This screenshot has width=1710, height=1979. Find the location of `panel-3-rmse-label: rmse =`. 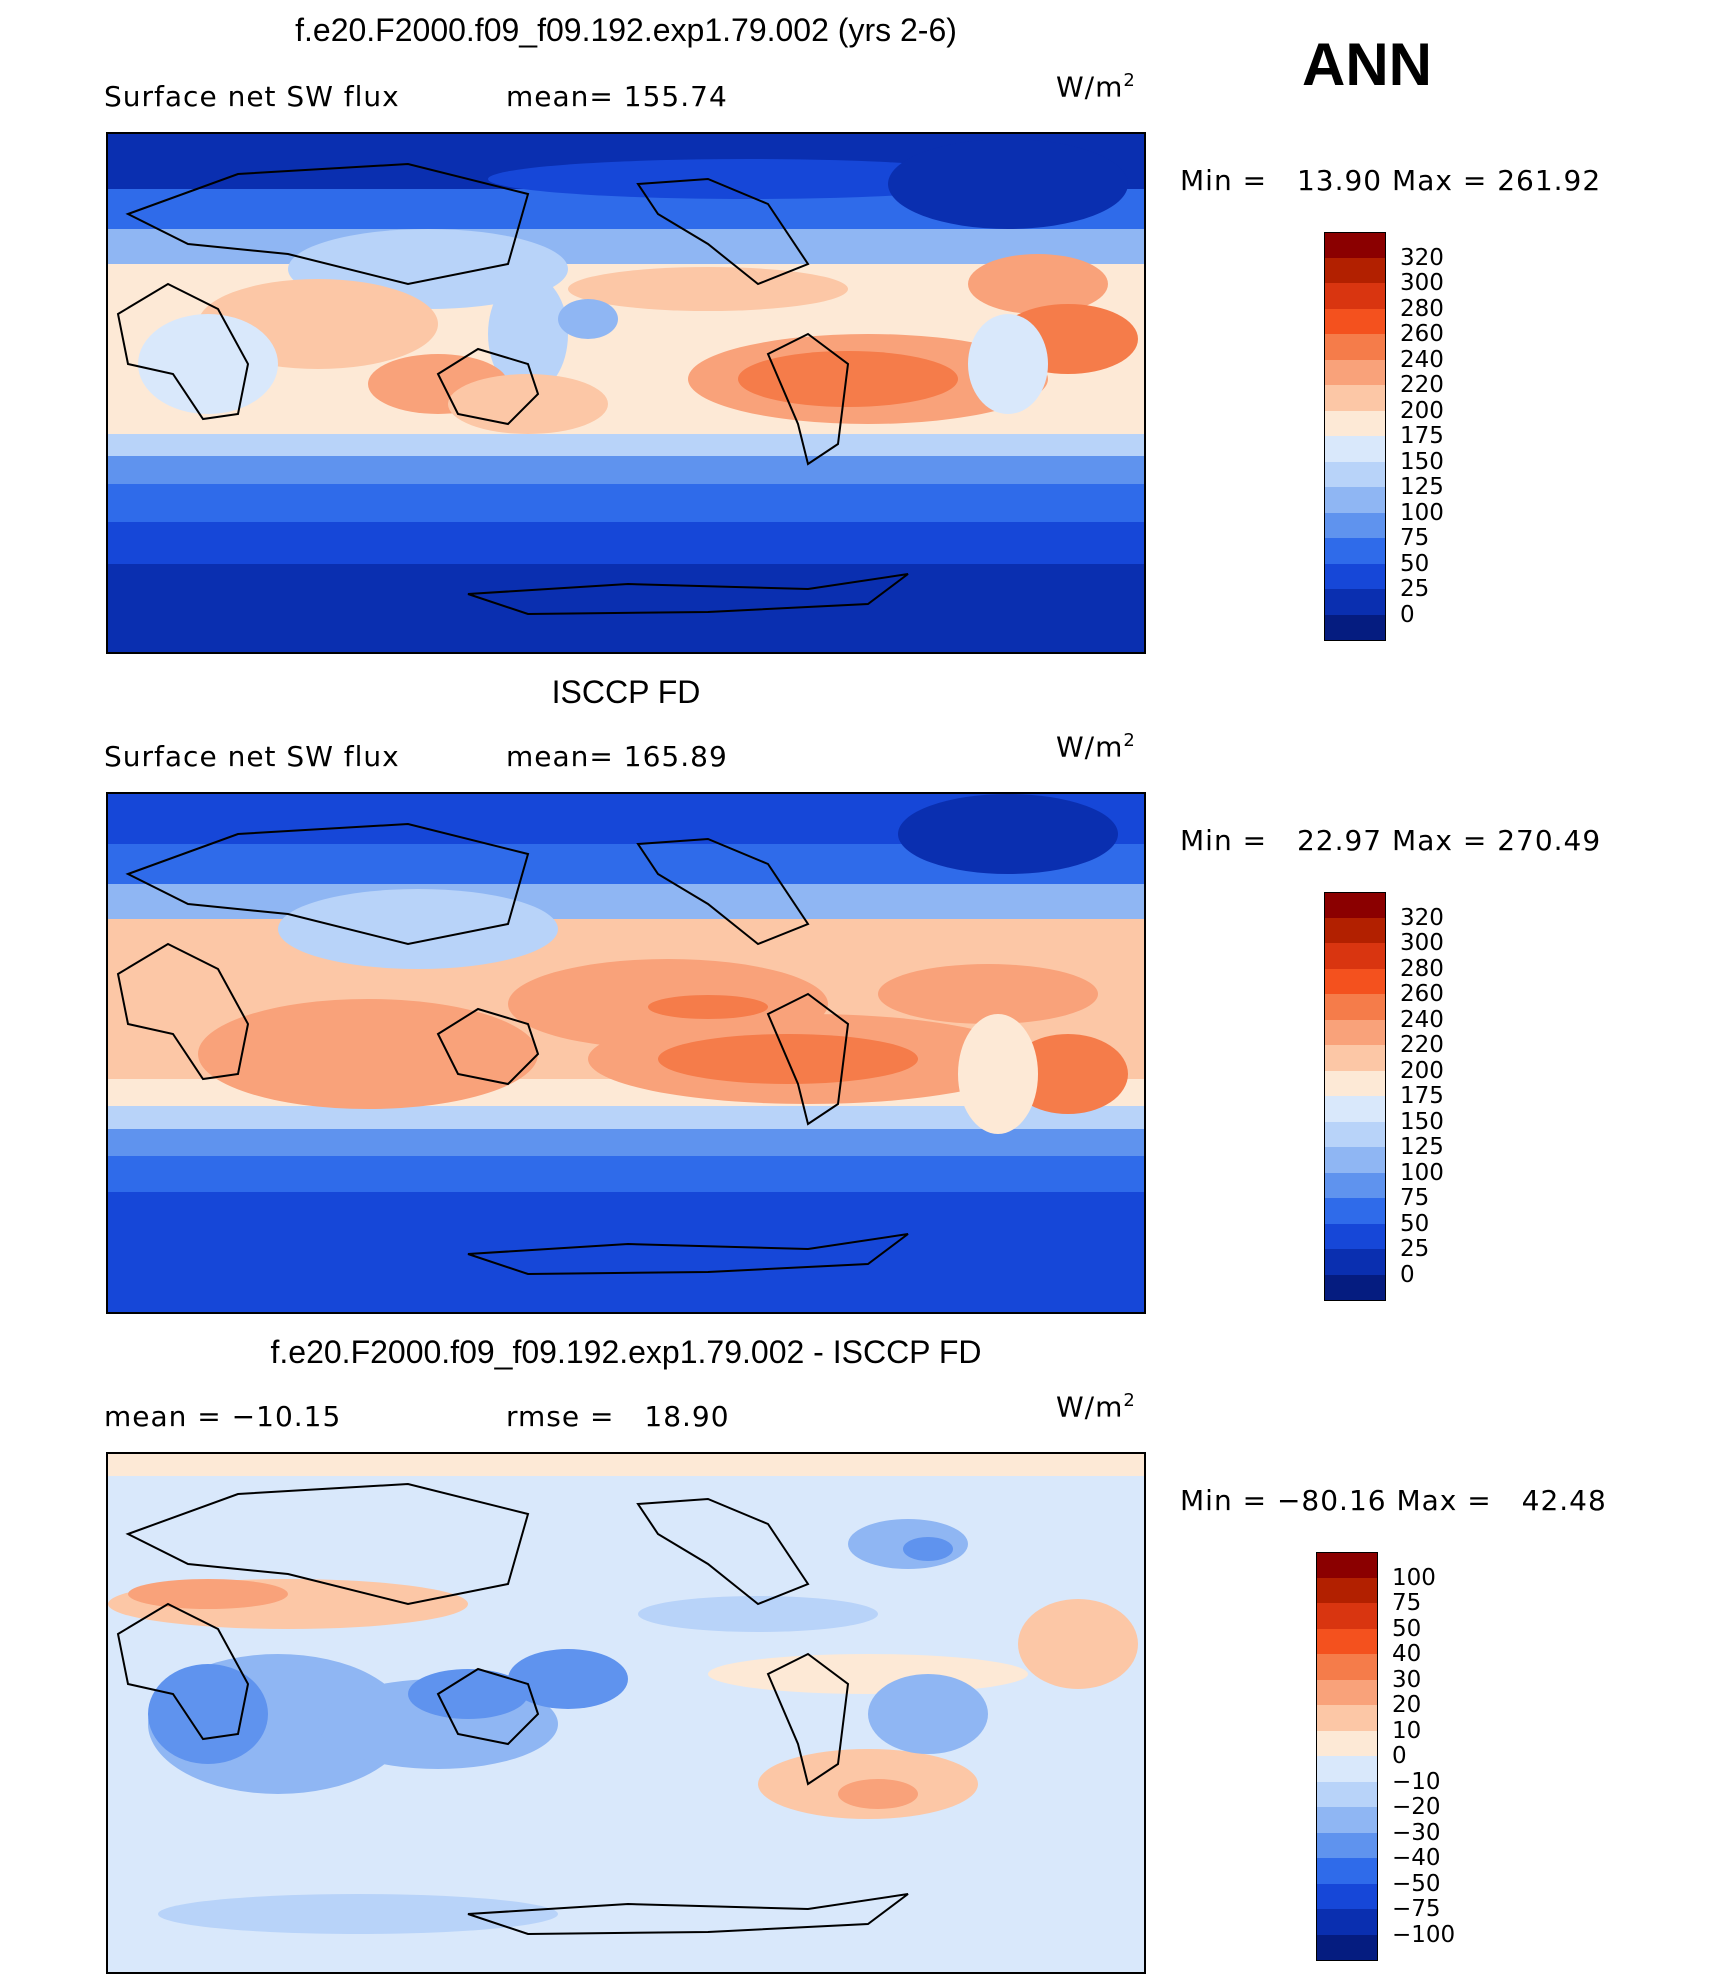

panel-3-rmse-label: rmse = is located at coordinates (560, 1416).